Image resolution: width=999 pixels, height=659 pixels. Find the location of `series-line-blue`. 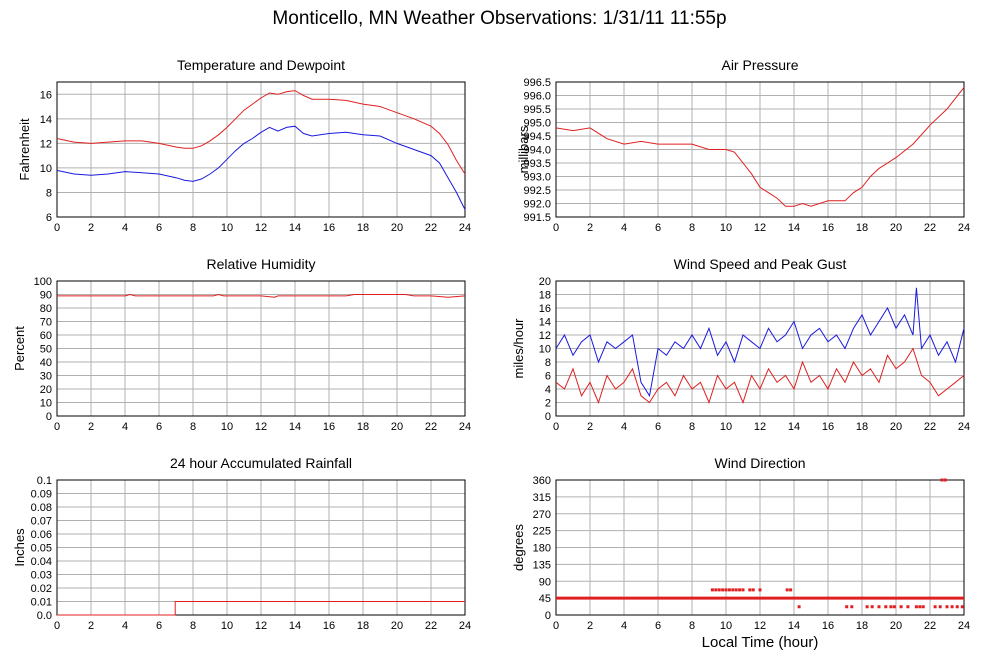

series-line-blue is located at coordinates (760, 342).